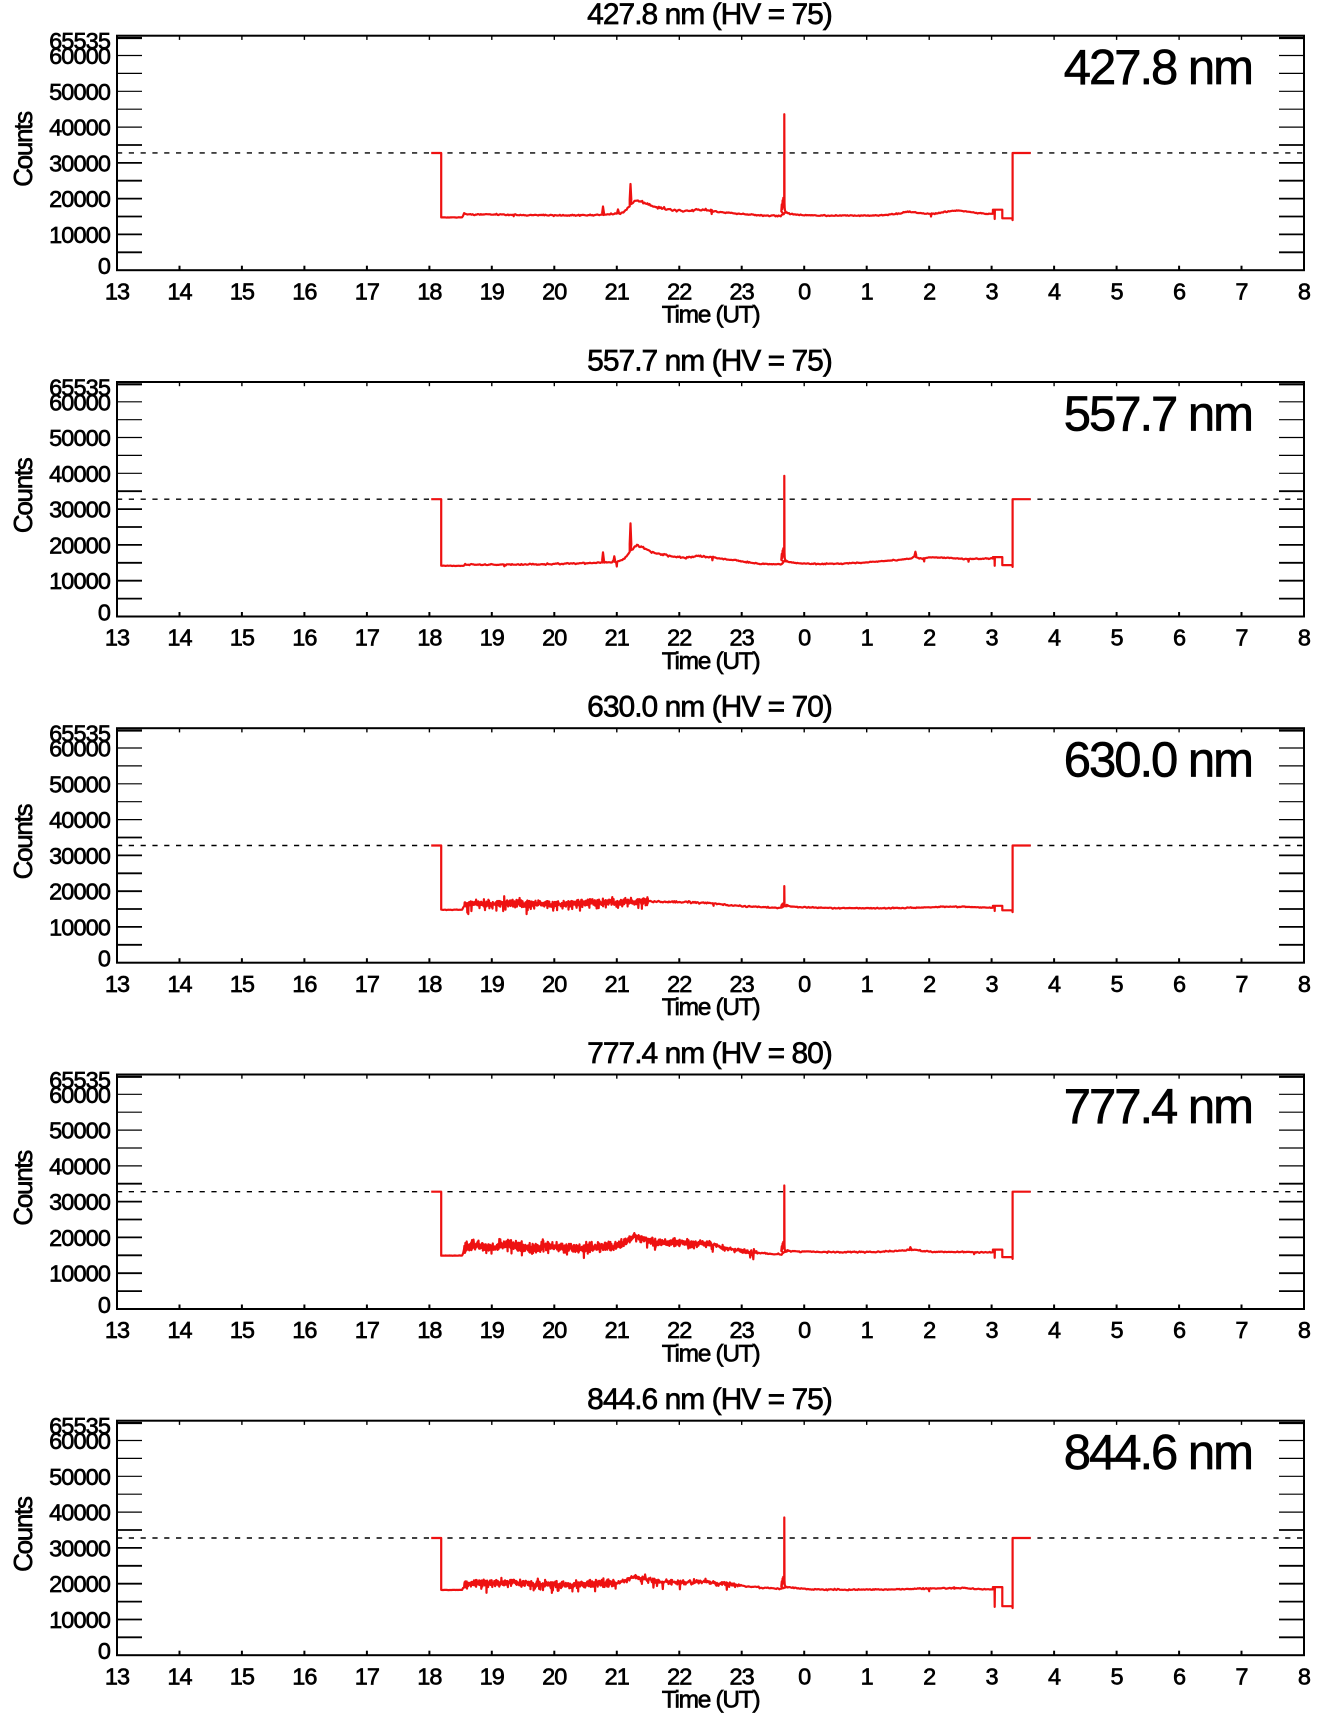  Describe the element at coordinates (1158, 68) in the screenshot. I see `svg-text: 427.8 nm` at that location.